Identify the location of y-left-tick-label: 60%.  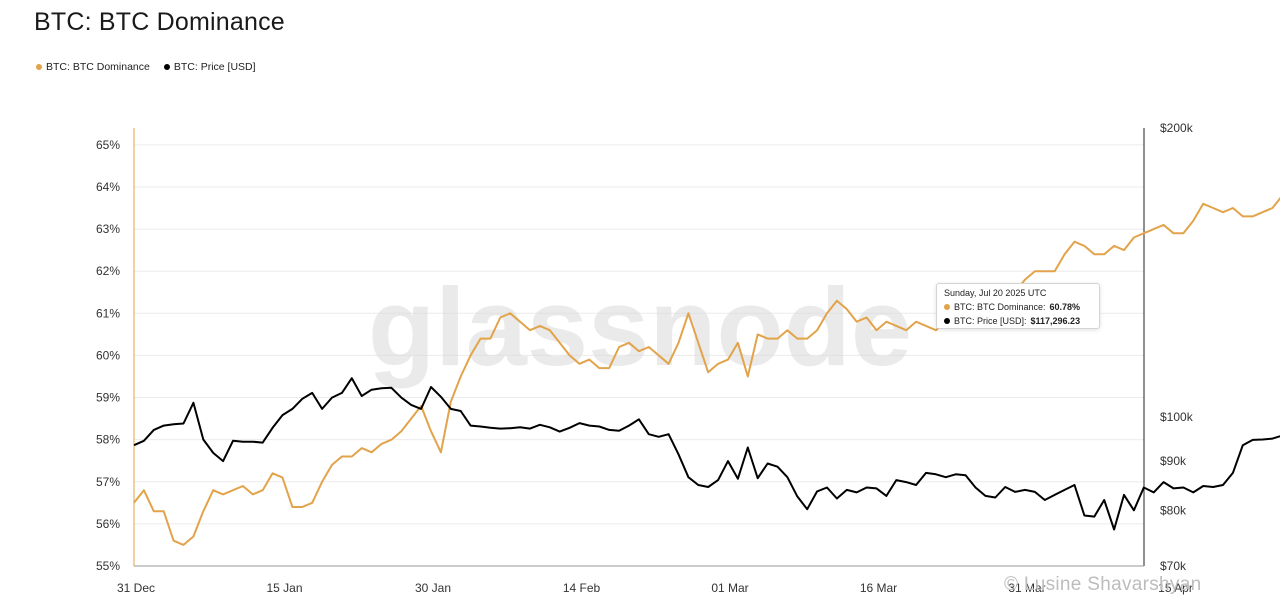
(108, 355).